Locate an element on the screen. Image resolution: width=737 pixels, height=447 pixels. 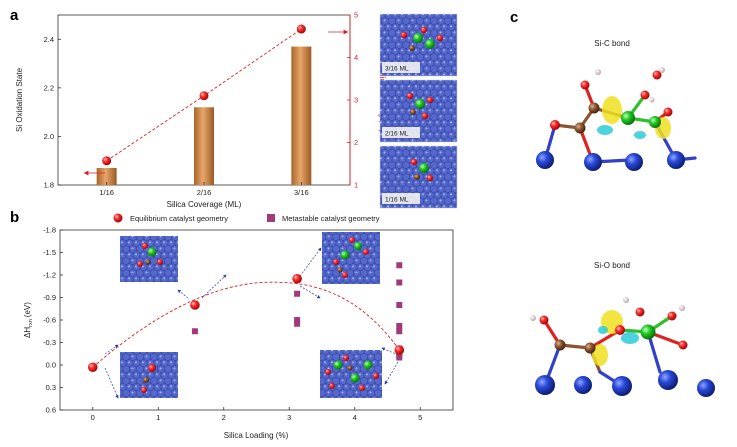
si-c-bond-structure is located at coordinates (616, 119).